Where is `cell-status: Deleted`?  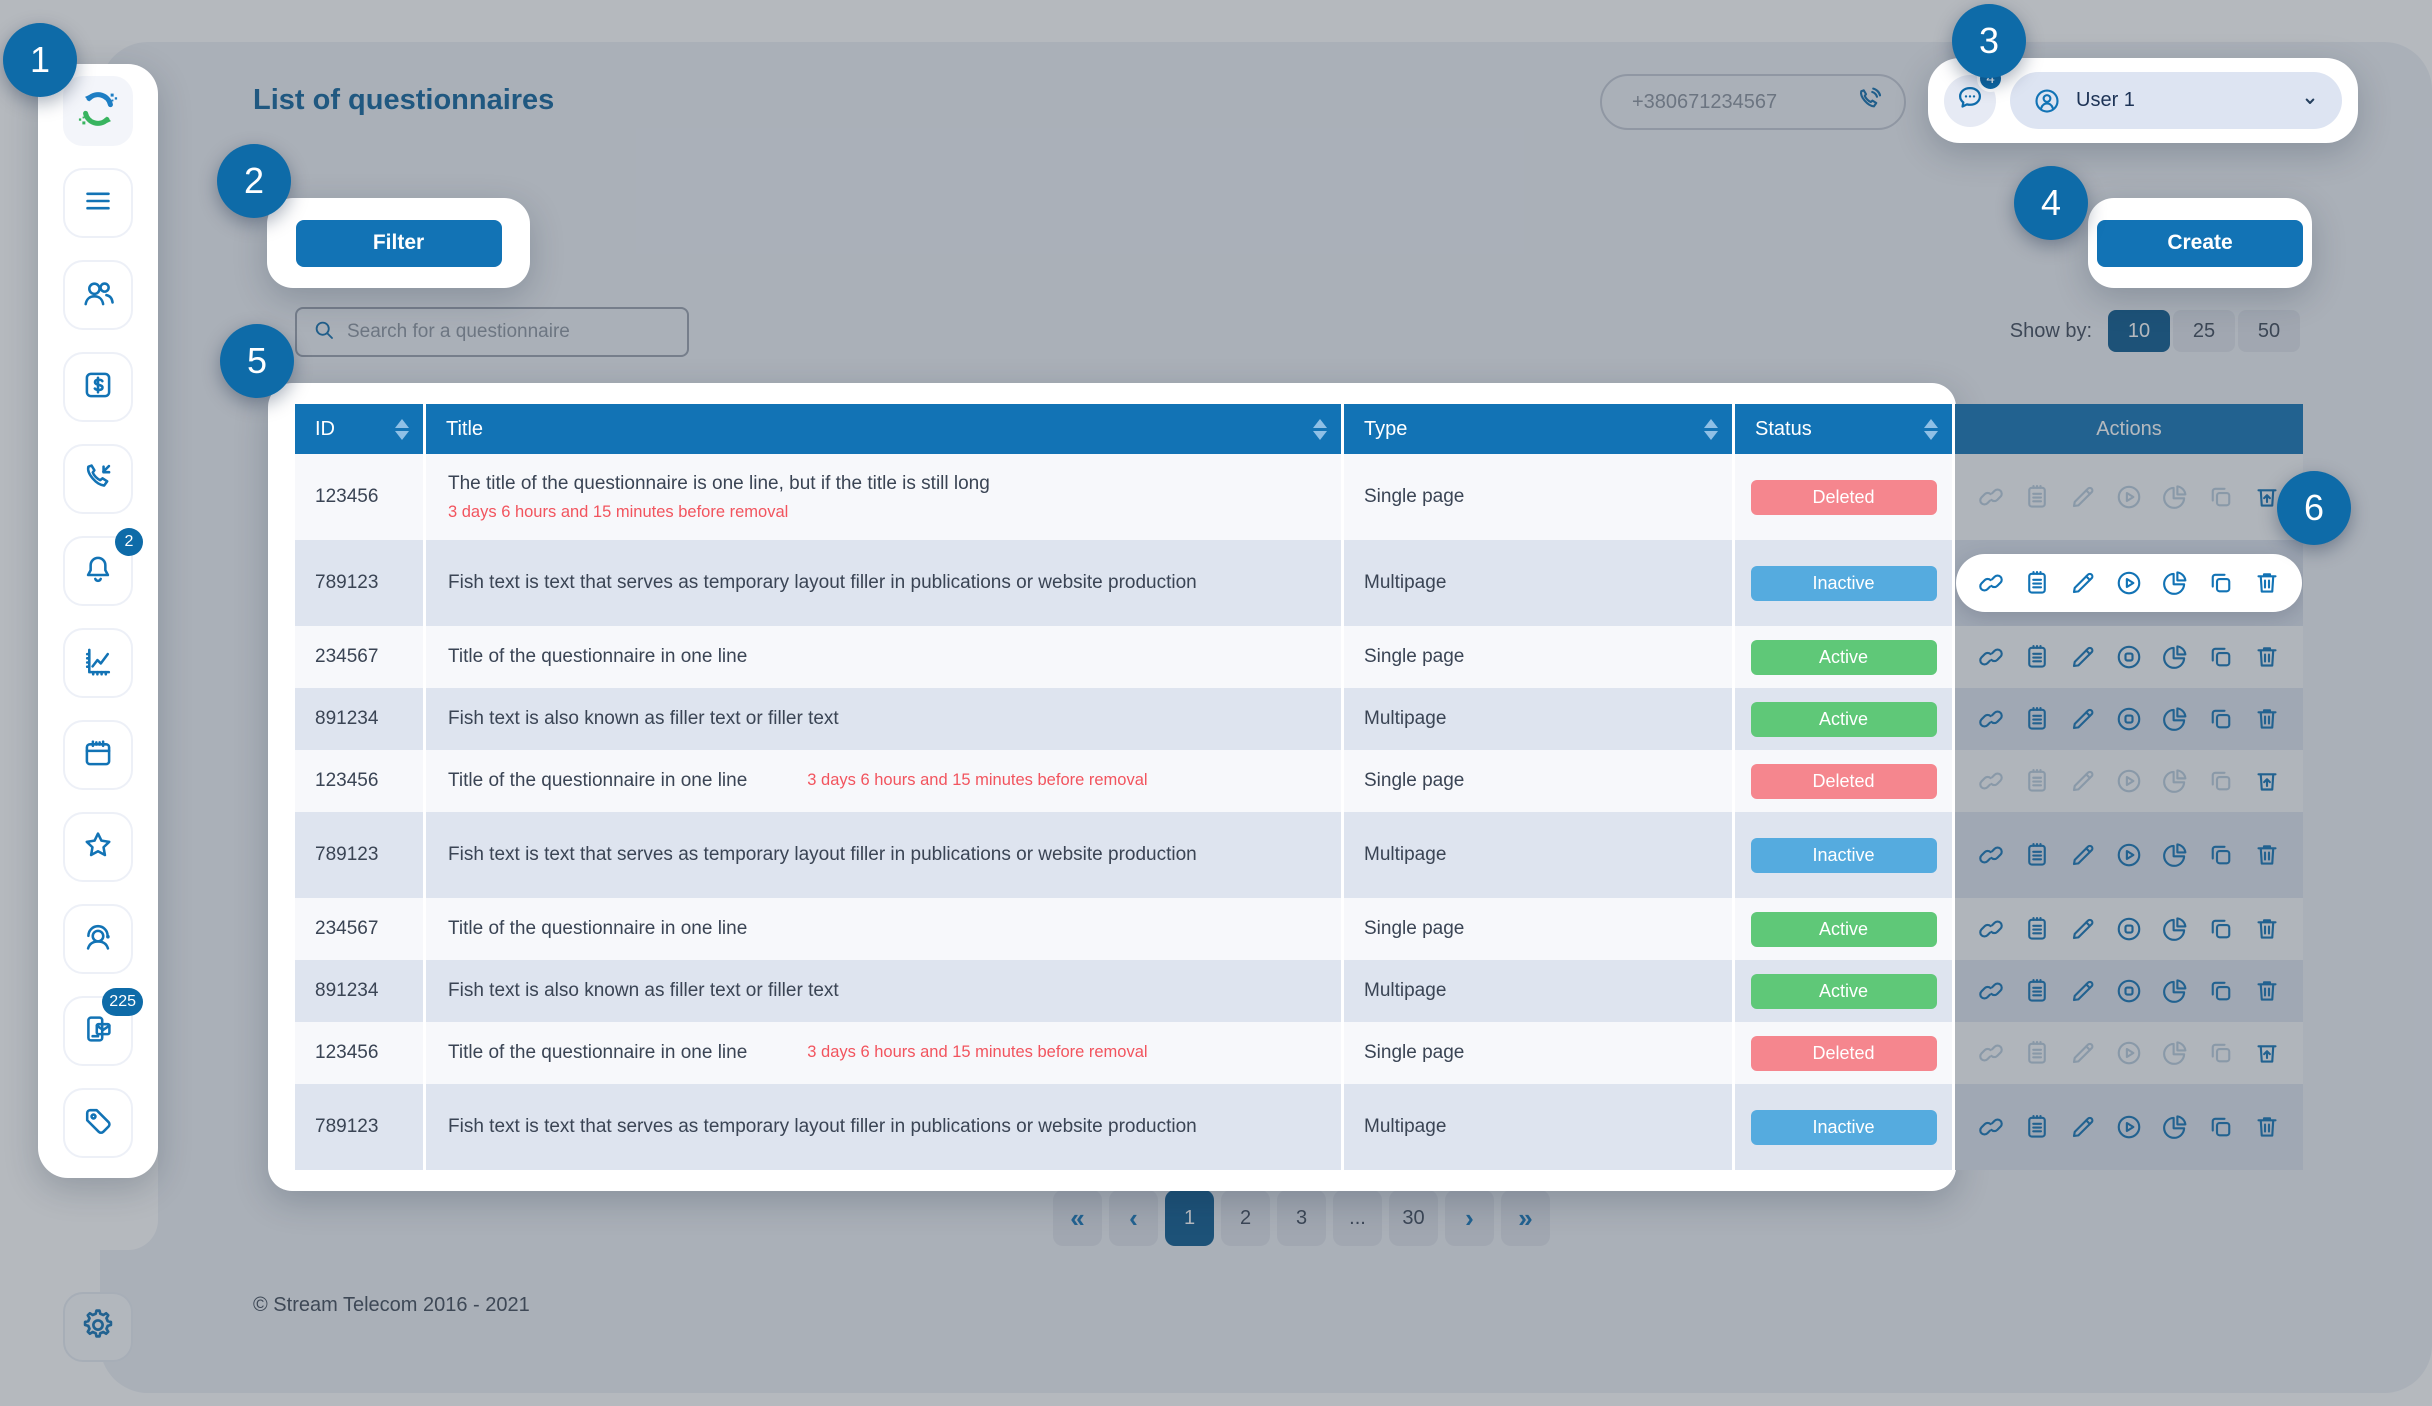
cell-status: Deleted is located at coordinates (1845, 497).